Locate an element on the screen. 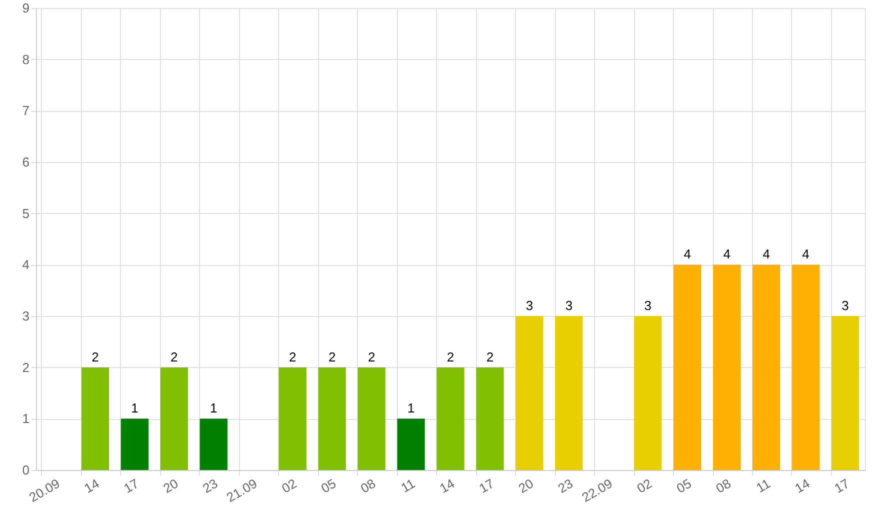 The width and height of the screenshot is (875, 525). y-tick-label: 2 is located at coordinates (26, 367).